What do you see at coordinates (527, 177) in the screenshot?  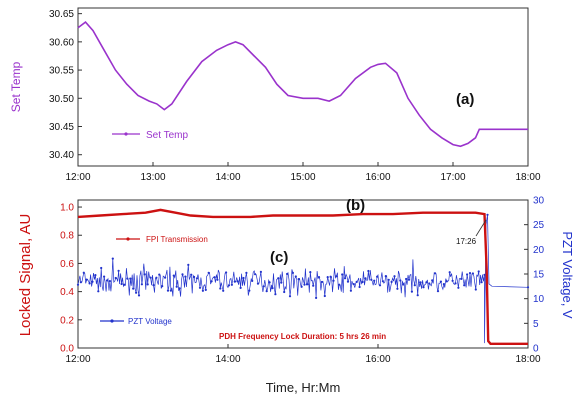 I see `panel-a-x-tick-label: 18:00` at bounding box center [527, 177].